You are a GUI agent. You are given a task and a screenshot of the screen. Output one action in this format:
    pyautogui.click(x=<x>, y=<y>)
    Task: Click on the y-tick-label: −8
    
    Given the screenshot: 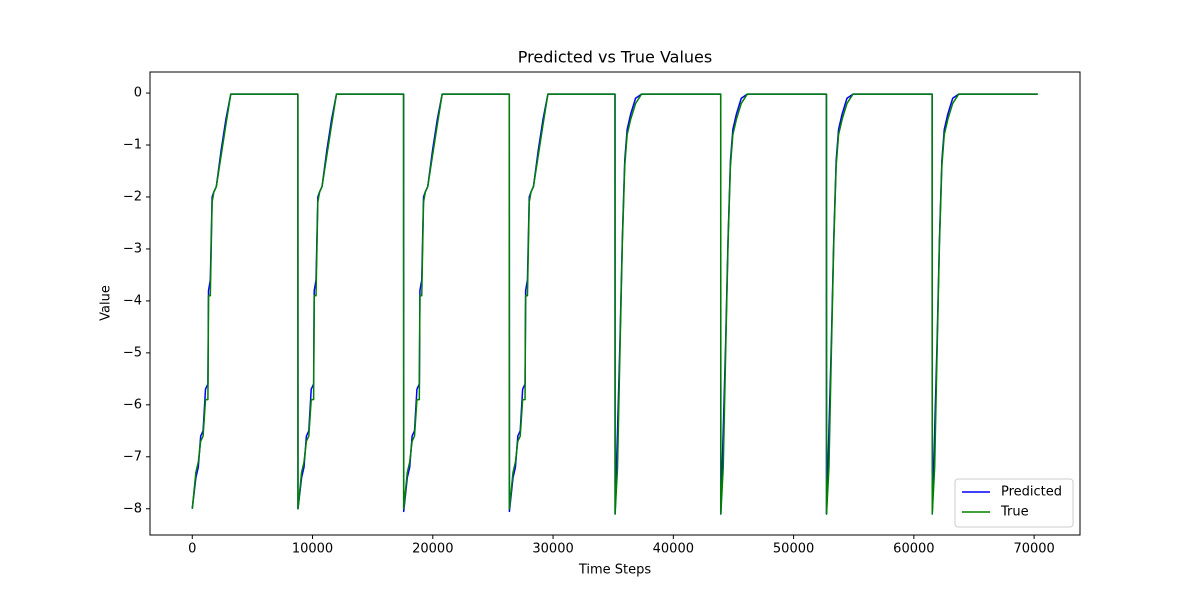 What is the action you would take?
    pyautogui.click(x=132, y=508)
    